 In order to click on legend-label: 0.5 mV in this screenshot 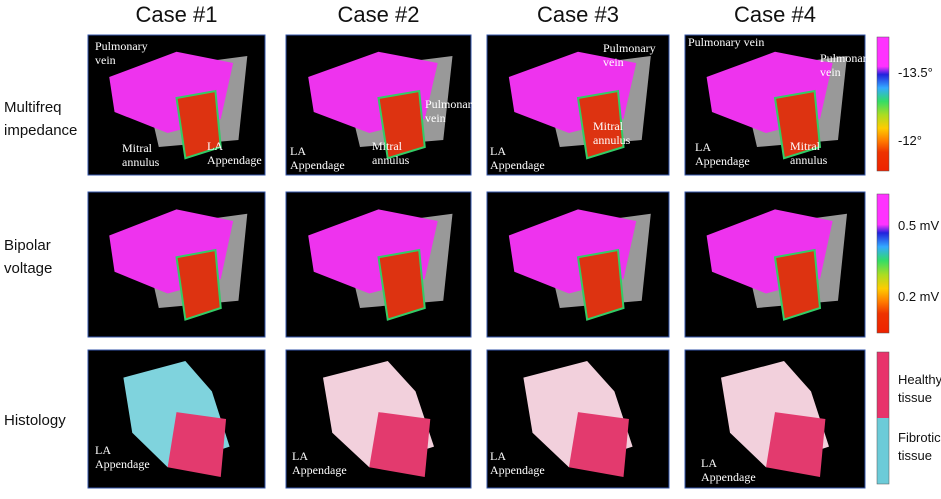, I will do `click(919, 225)`.